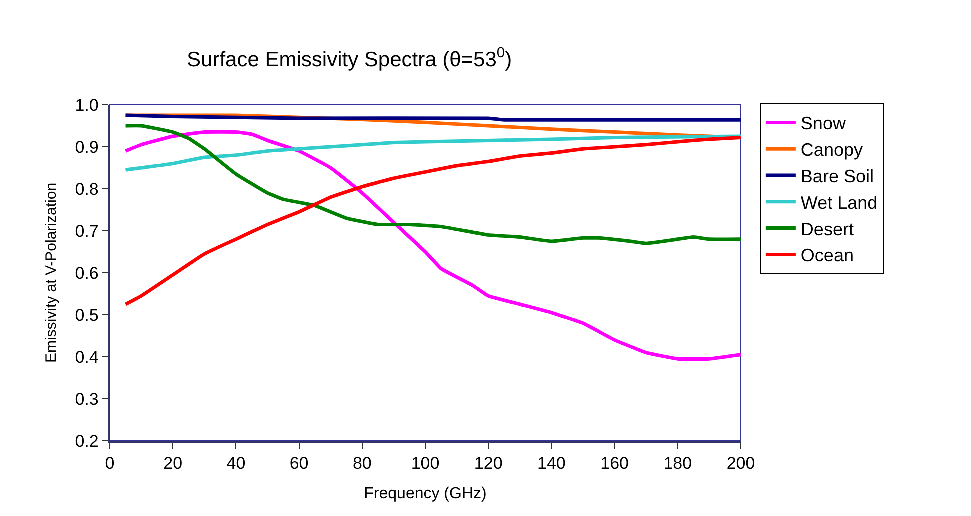 The image size is (971, 516). Describe the element at coordinates (827, 256) in the screenshot. I see `legend-label: Ocean` at that location.